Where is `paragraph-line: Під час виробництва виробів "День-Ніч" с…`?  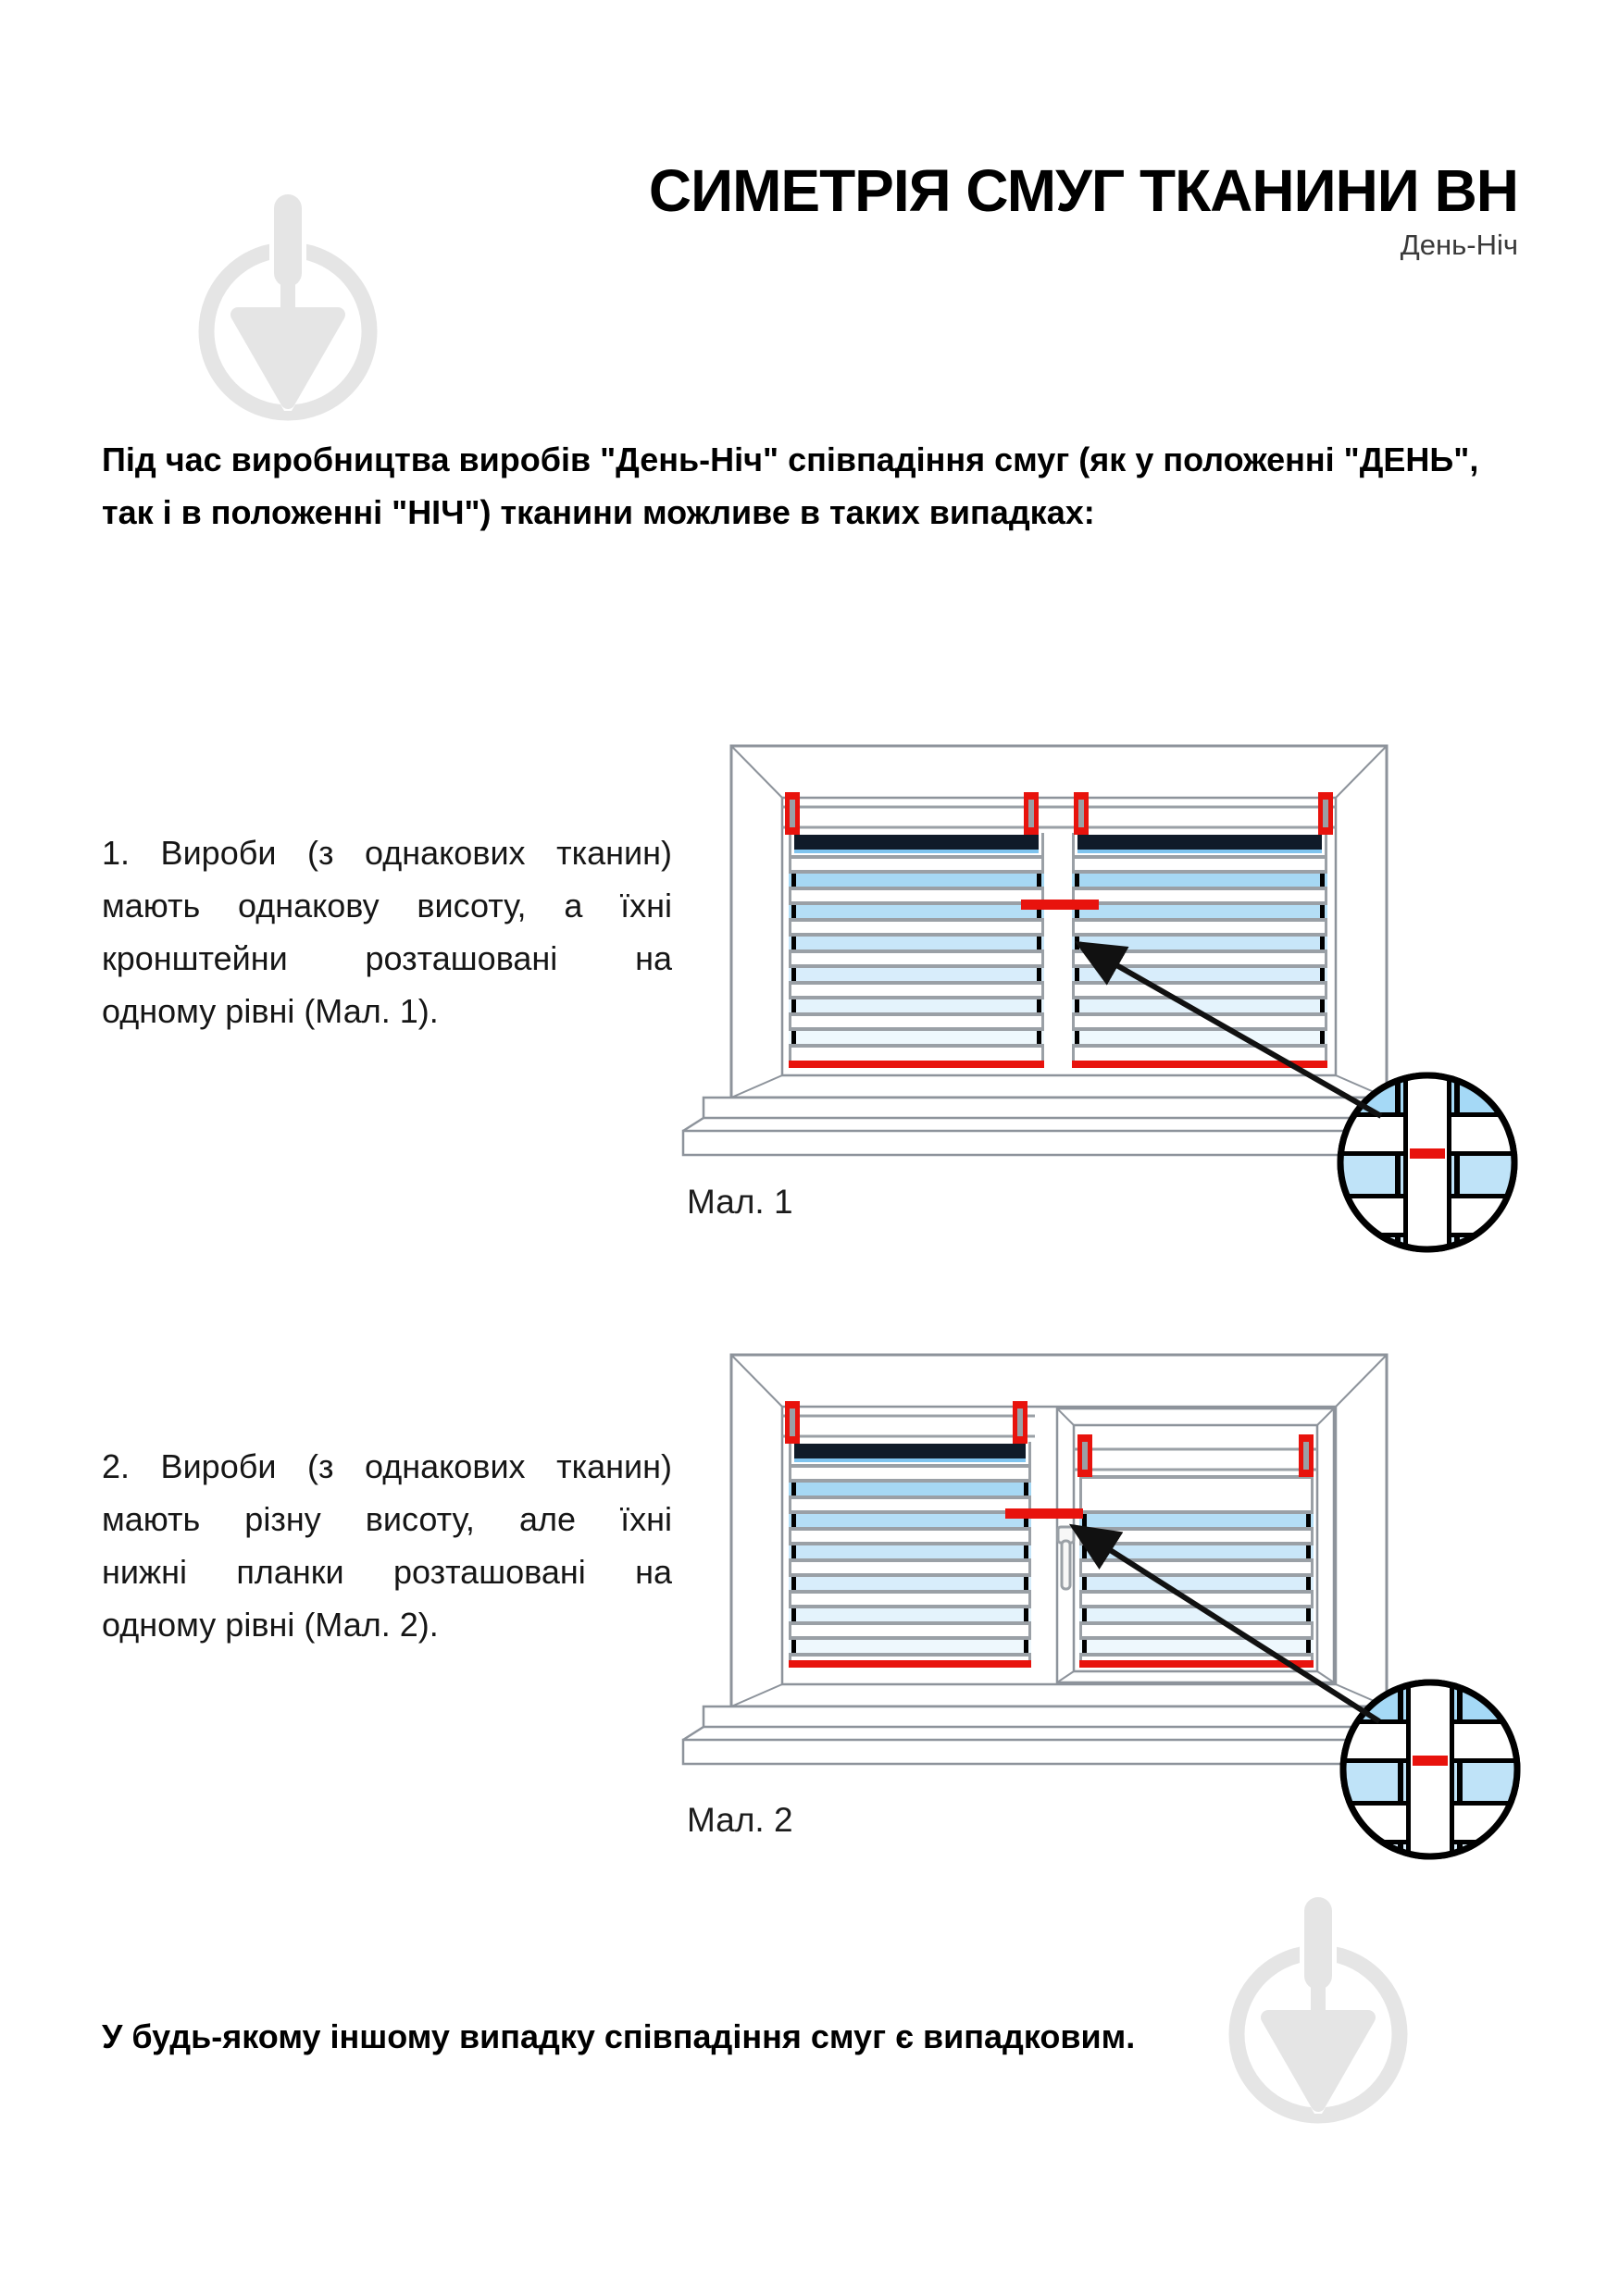
paragraph-line: Під час виробництва виробів "День-Ніч" с… is located at coordinates (791, 460).